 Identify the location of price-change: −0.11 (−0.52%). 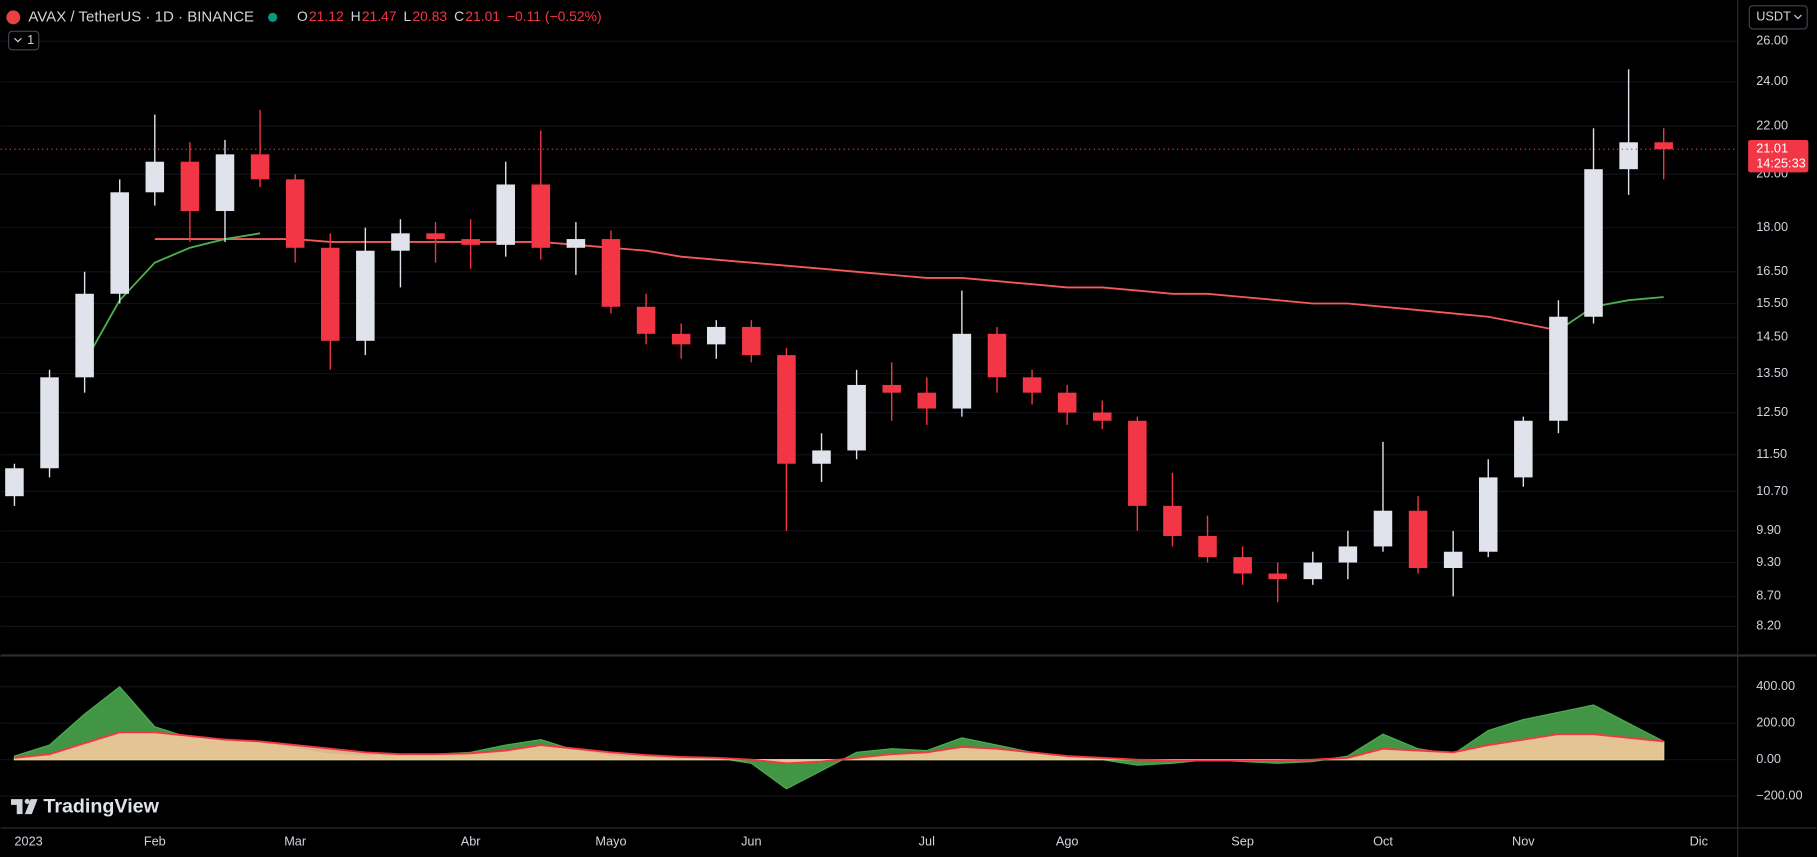
(554, 16).